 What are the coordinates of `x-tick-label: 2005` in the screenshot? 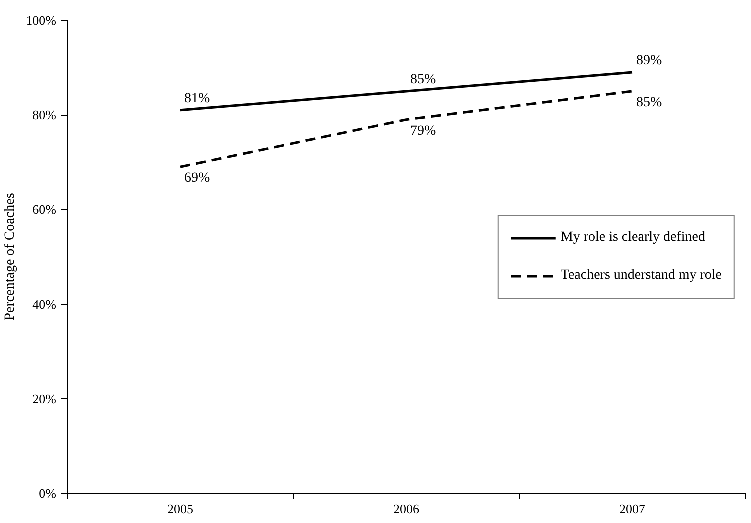 It's located at (181, 509).